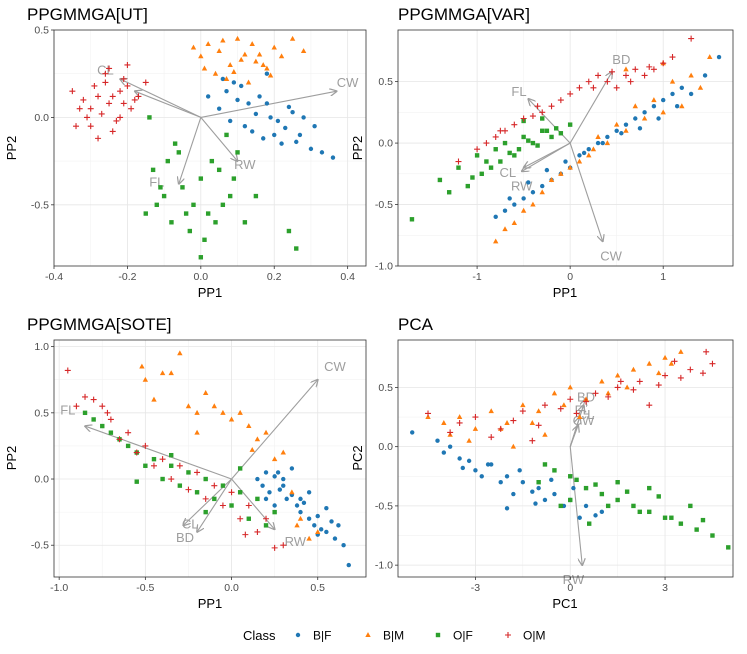  What do you see at coordinates (384, 205) in the screenshot?
I see `y-tick-label: -0.5` at bounding box center [384, 205].